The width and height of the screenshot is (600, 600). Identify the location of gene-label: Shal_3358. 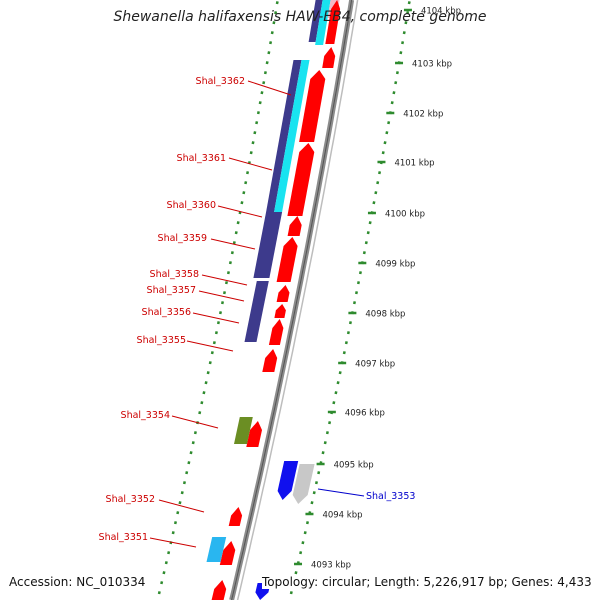
(174, 274).